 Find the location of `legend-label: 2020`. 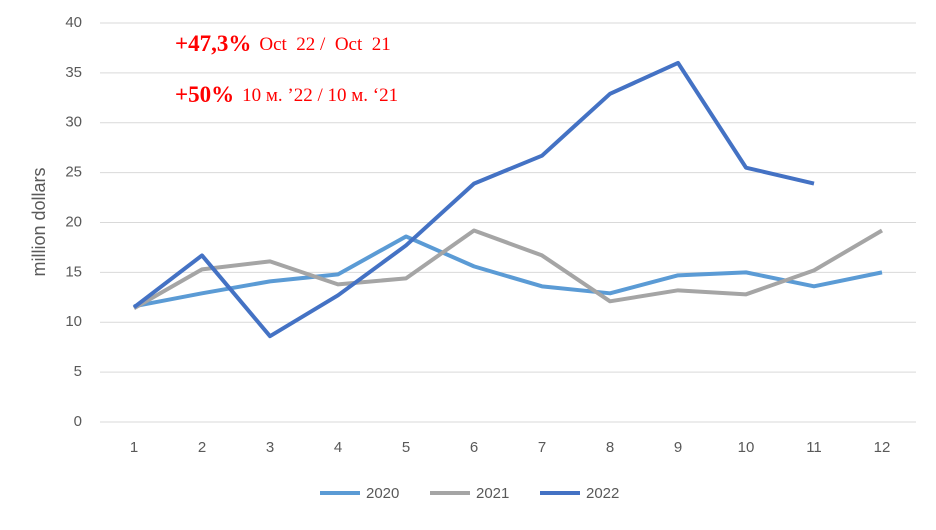

legend-label: 2020 is located at coordinates (382, 493).